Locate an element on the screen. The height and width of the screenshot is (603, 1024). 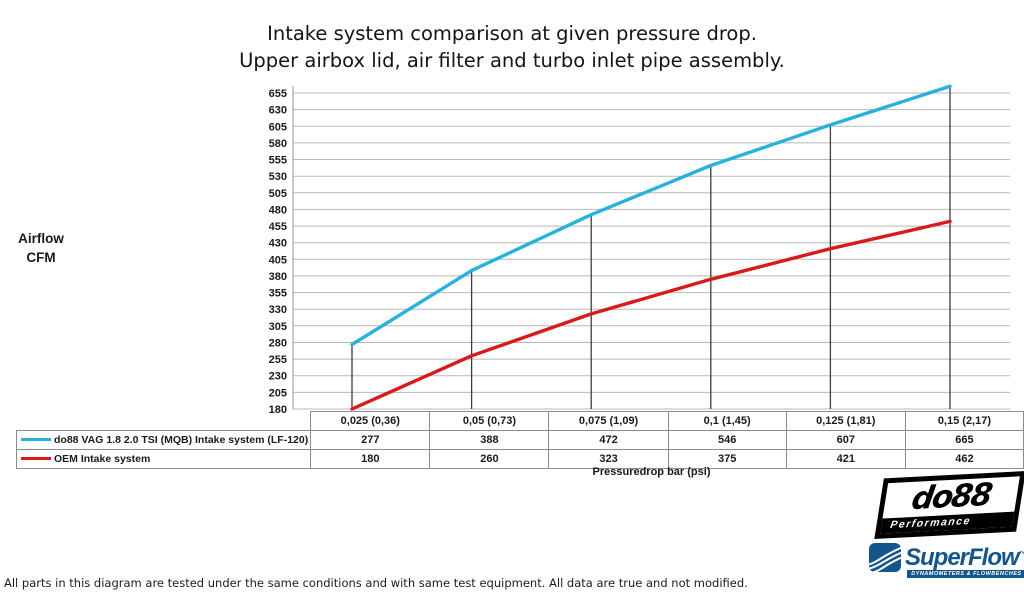
svg-text: 580 is located at coordinates (278, 144).